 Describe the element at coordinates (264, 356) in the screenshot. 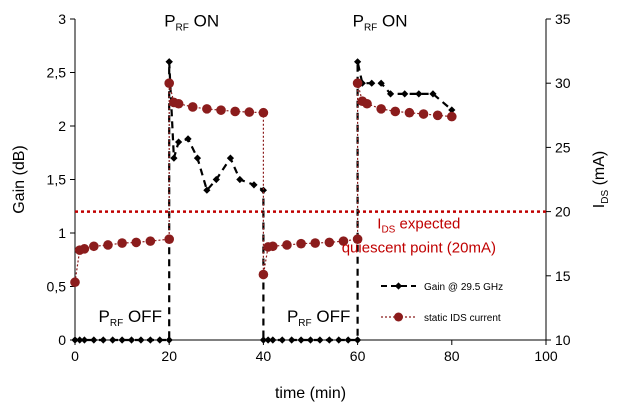

I see `x-tick-label: 40` at that location.